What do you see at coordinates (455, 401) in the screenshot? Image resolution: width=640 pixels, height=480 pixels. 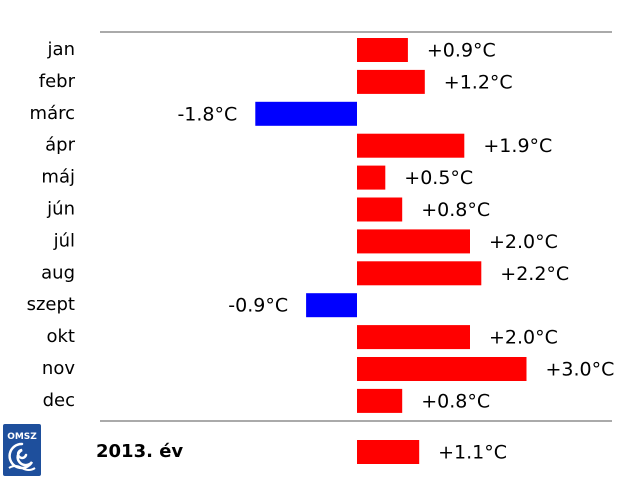 I see `value-label-month-12: +0.8°C` at bounding box center [455, 401].